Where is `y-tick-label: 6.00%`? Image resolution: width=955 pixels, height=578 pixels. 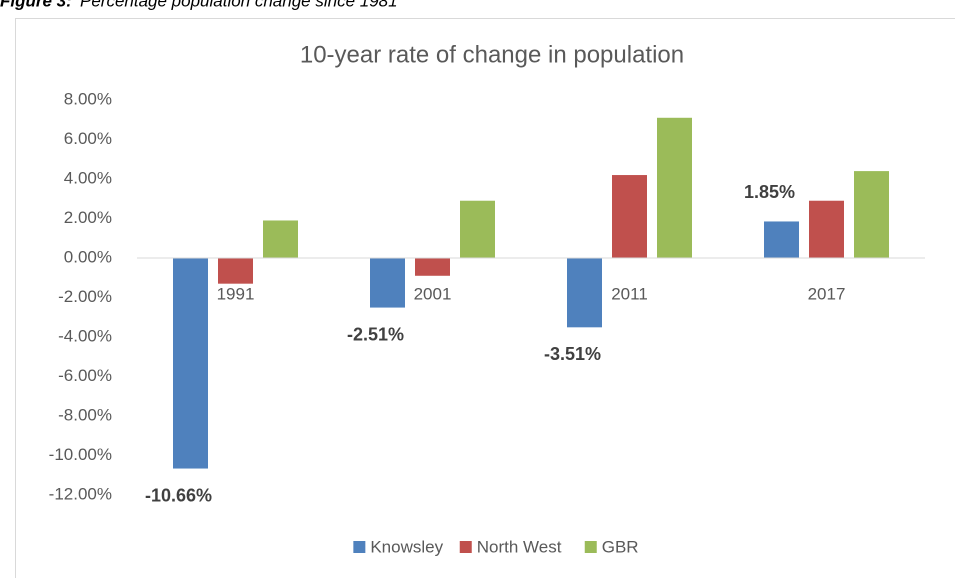
y-tick-label: 6.00% is located at coordinates (88, 138).